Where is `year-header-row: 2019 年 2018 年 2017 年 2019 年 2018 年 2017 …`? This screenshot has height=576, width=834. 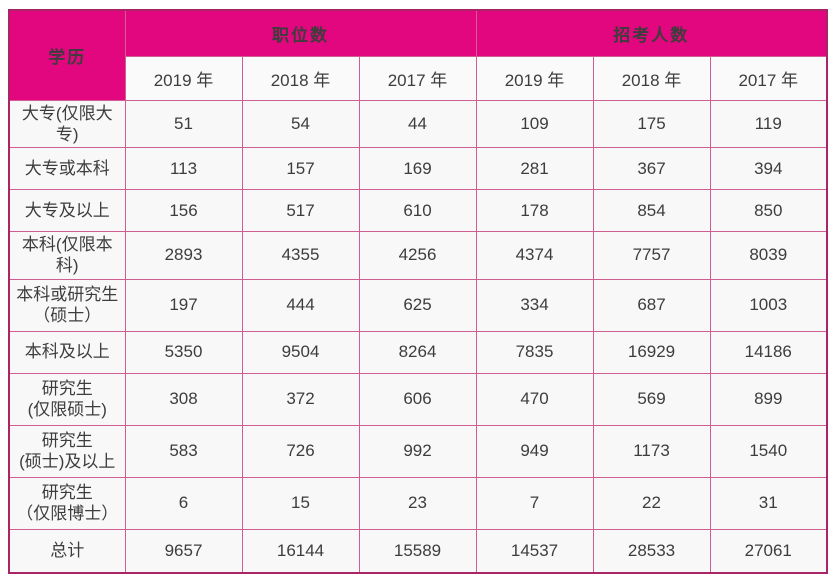
year-header-row: 2019 年 2018 年 2017 年 2019 年 2018 年 2017 … is located at coordinates (418, 78).